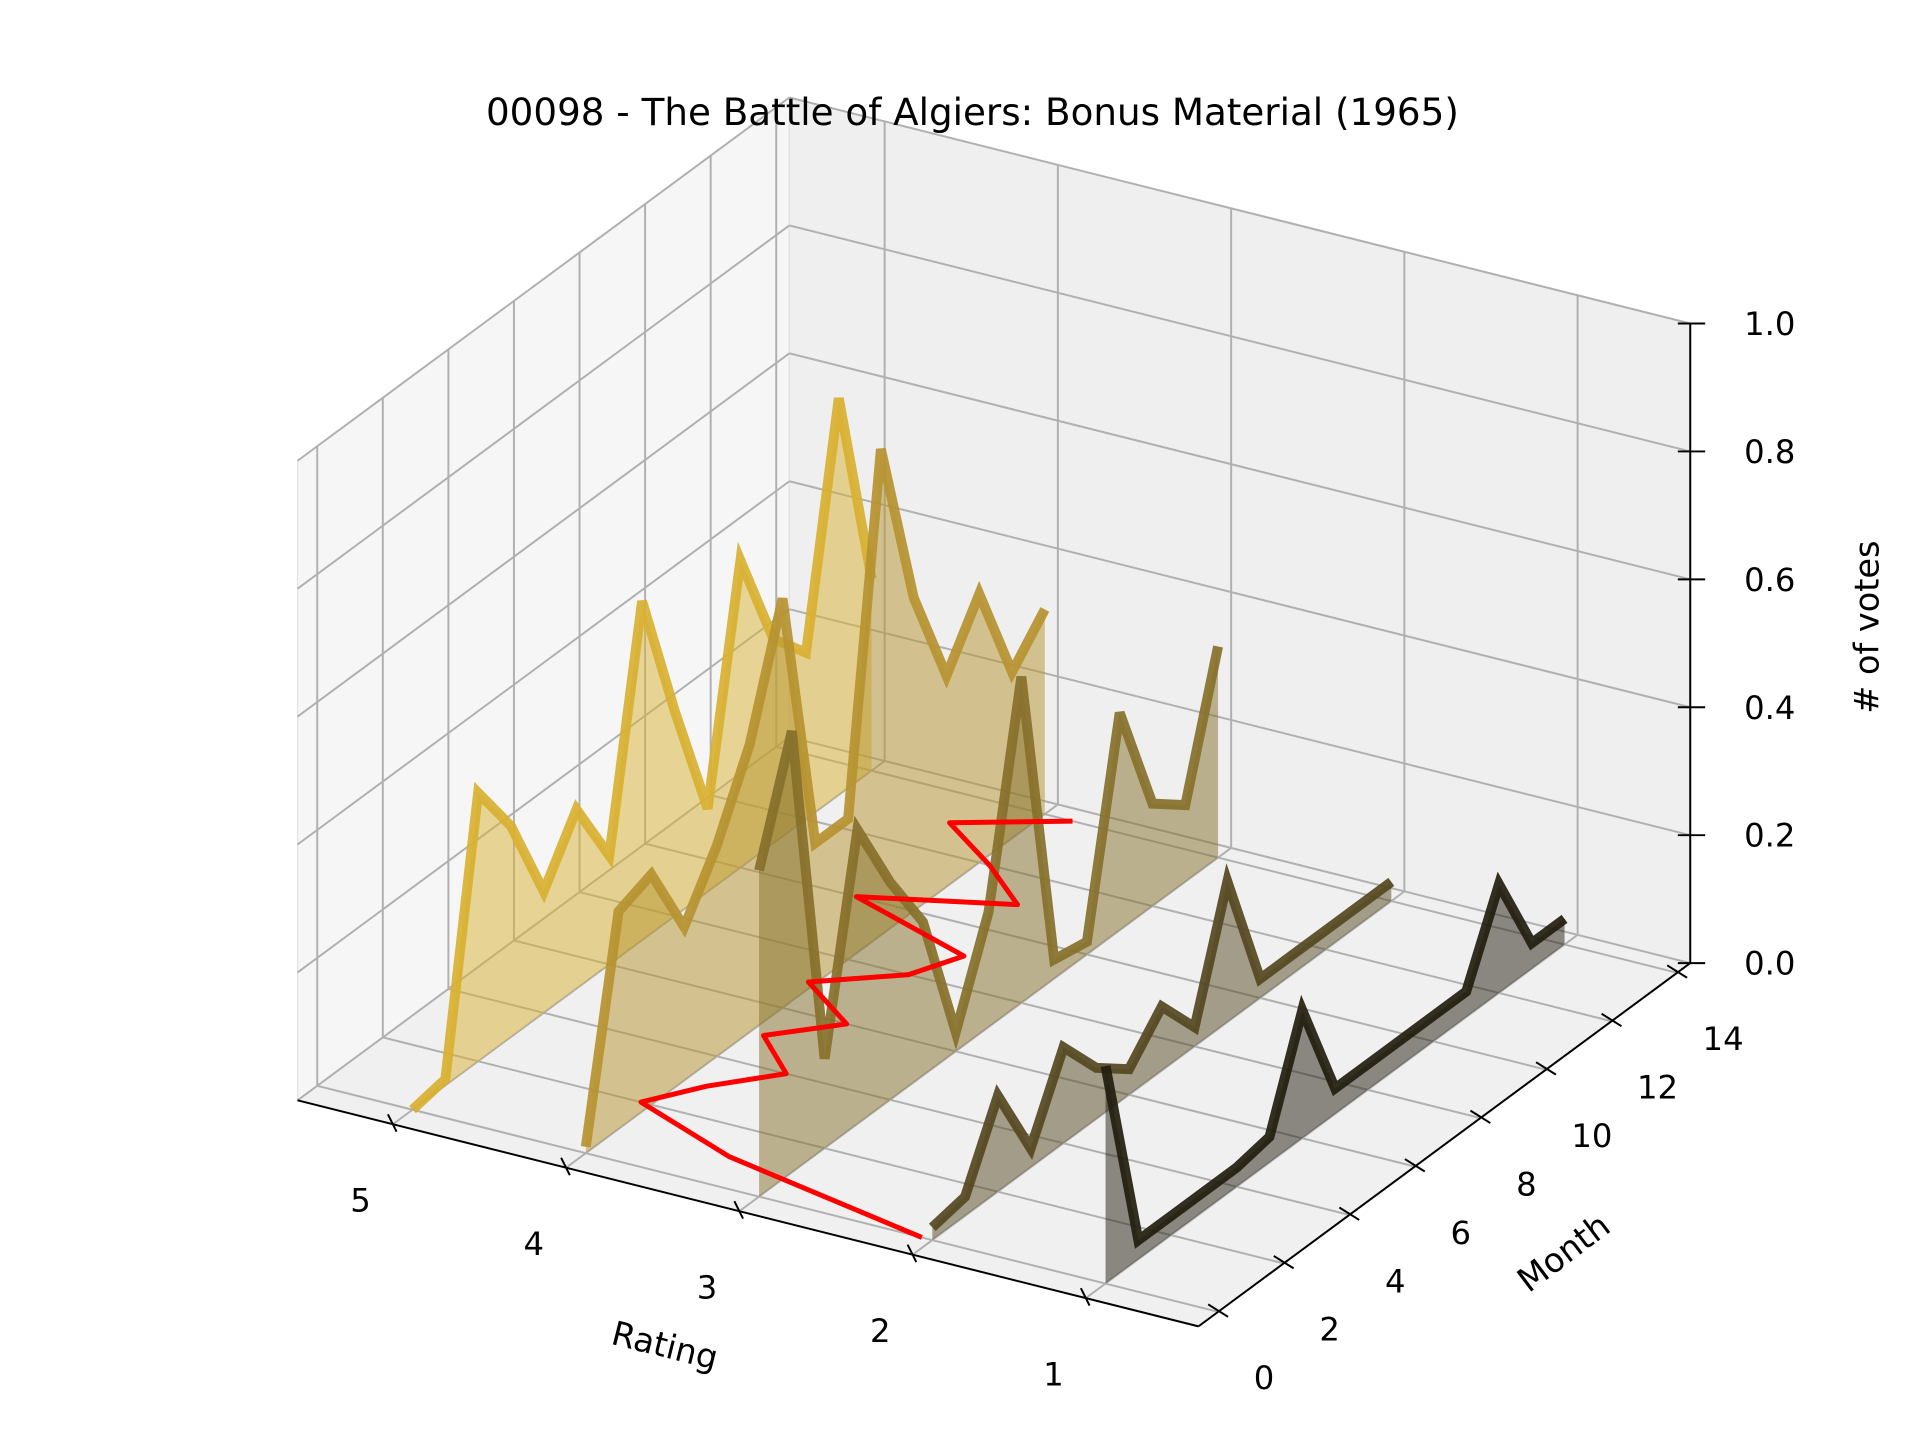 The height and width of the screenshot is (1440, 1920). I want to click on z-tick-label: 0.8, so click(1769, 452).